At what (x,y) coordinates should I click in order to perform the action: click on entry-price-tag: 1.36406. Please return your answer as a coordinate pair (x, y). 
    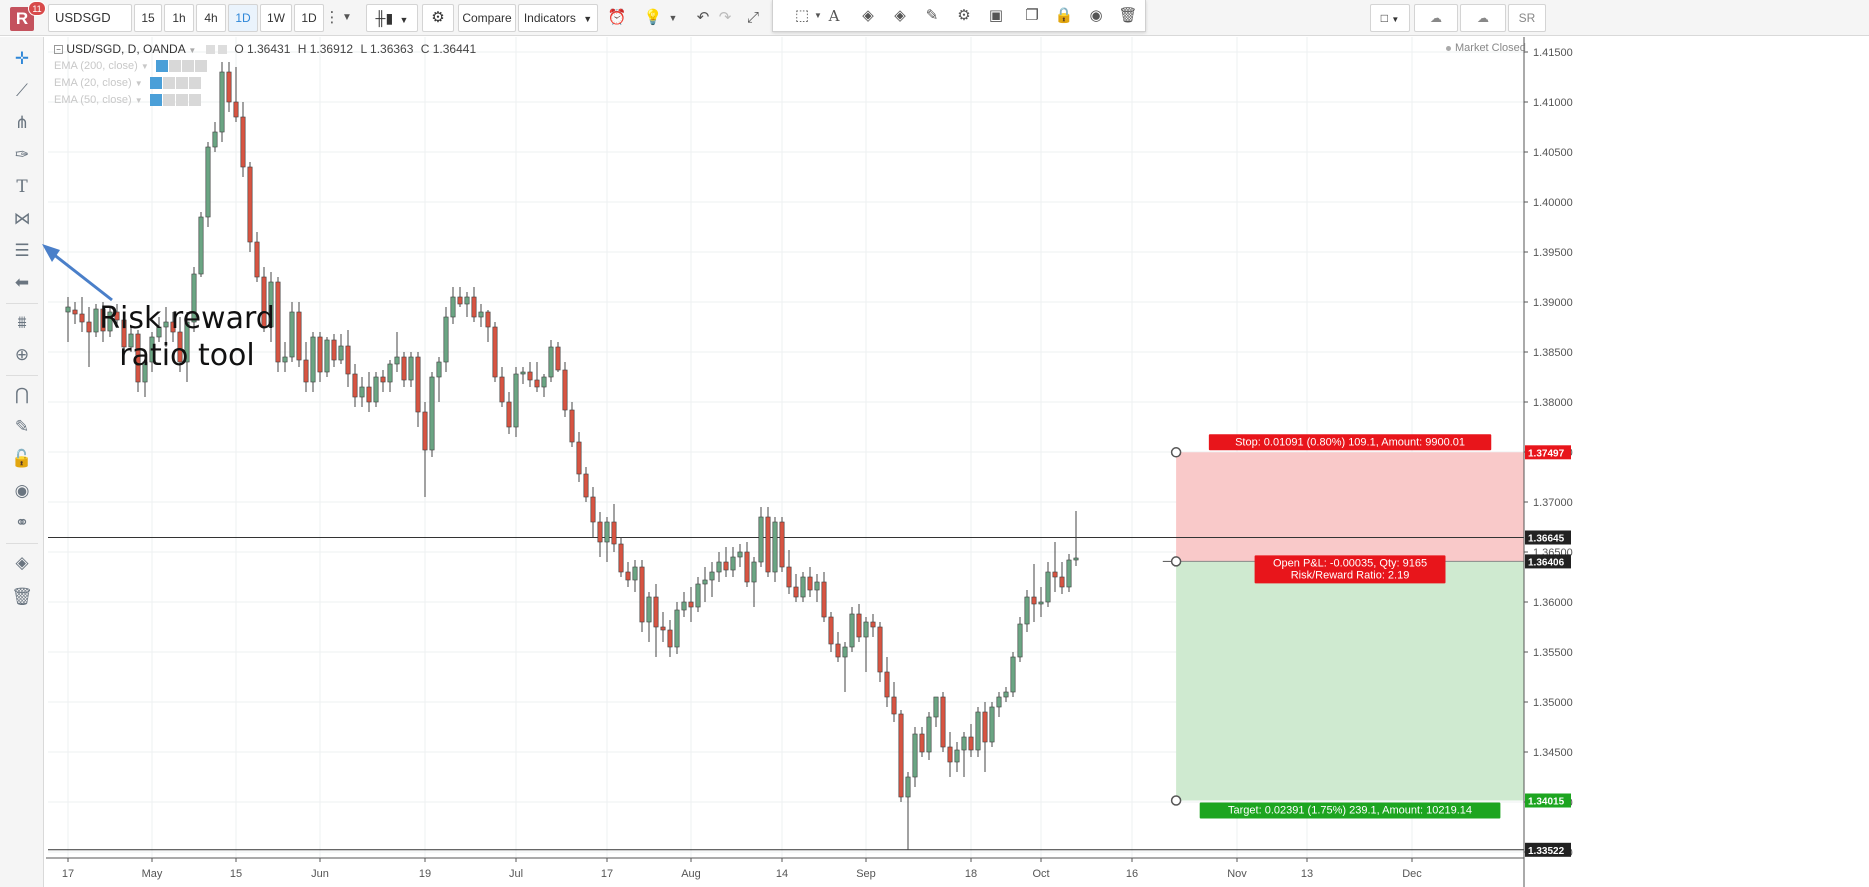
    Looking at the image, I should click on (1546, 562).